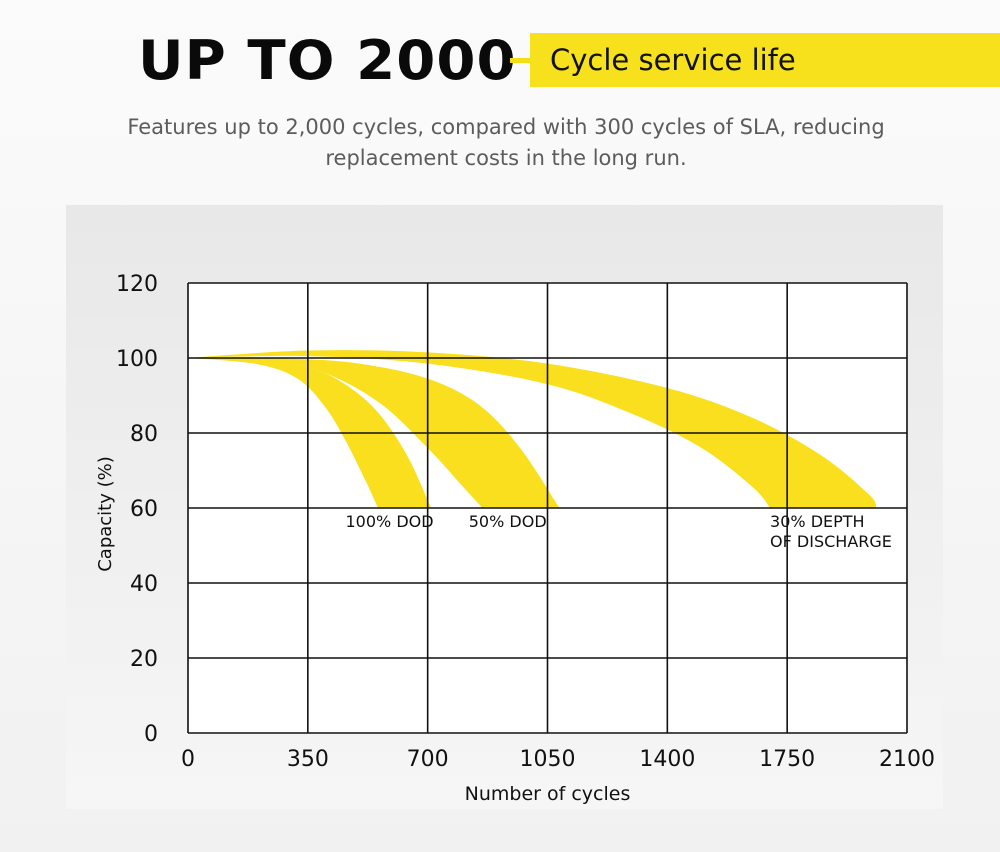 The height and width of the screenshot is (852, 1000). Describe the element at coordinates (144, 434) in the screenshot. I see `y-tick-label-80: 80` at that location.